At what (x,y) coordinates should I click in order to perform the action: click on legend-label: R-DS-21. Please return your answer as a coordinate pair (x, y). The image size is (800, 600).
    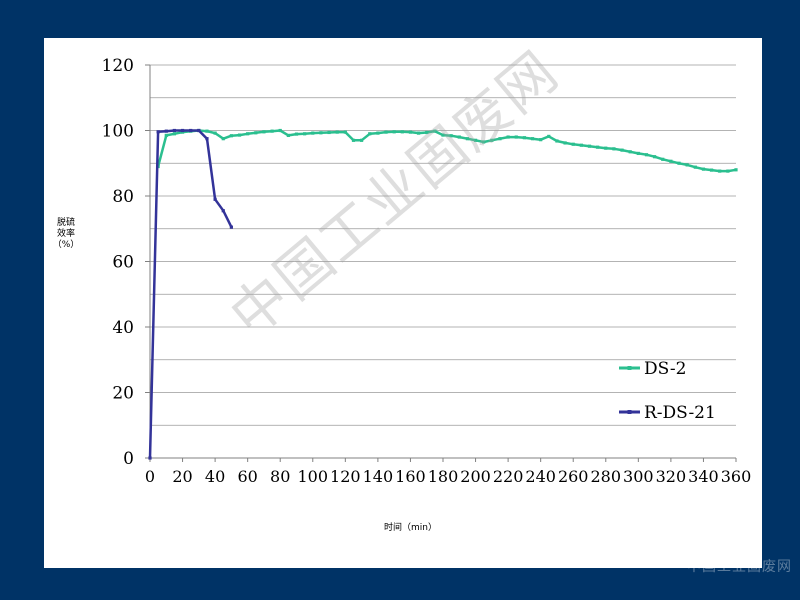
    Looking at the image, I should click on (680, 413).